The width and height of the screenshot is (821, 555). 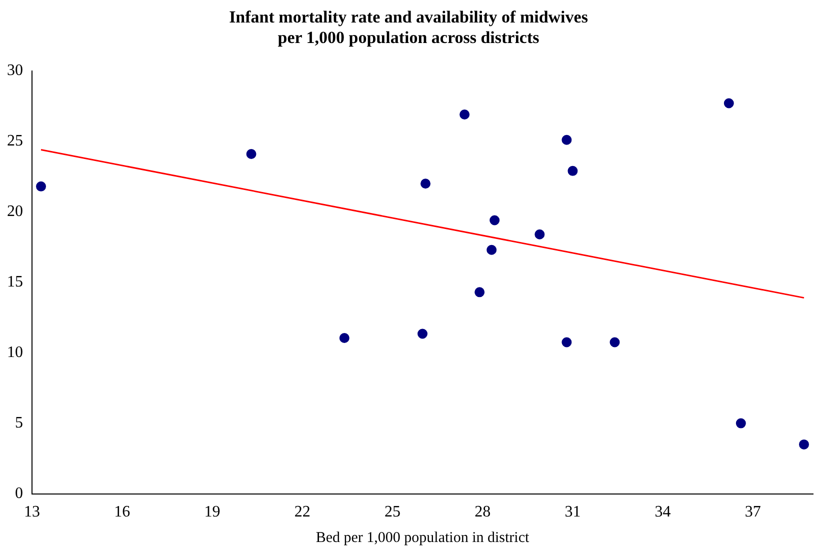 I want to click on y-tick-label: 20, so click(x=15, y=211).